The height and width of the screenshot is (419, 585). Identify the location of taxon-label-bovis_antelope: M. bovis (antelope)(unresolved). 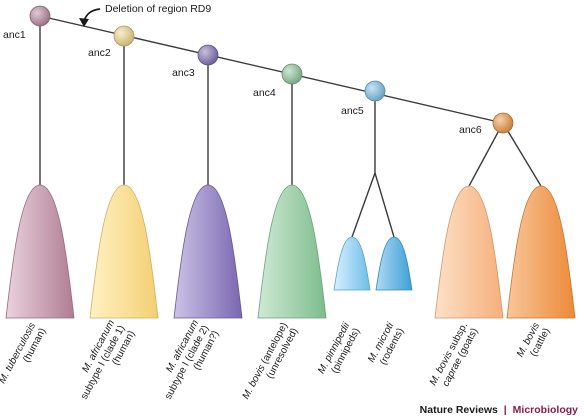
(271, 364).